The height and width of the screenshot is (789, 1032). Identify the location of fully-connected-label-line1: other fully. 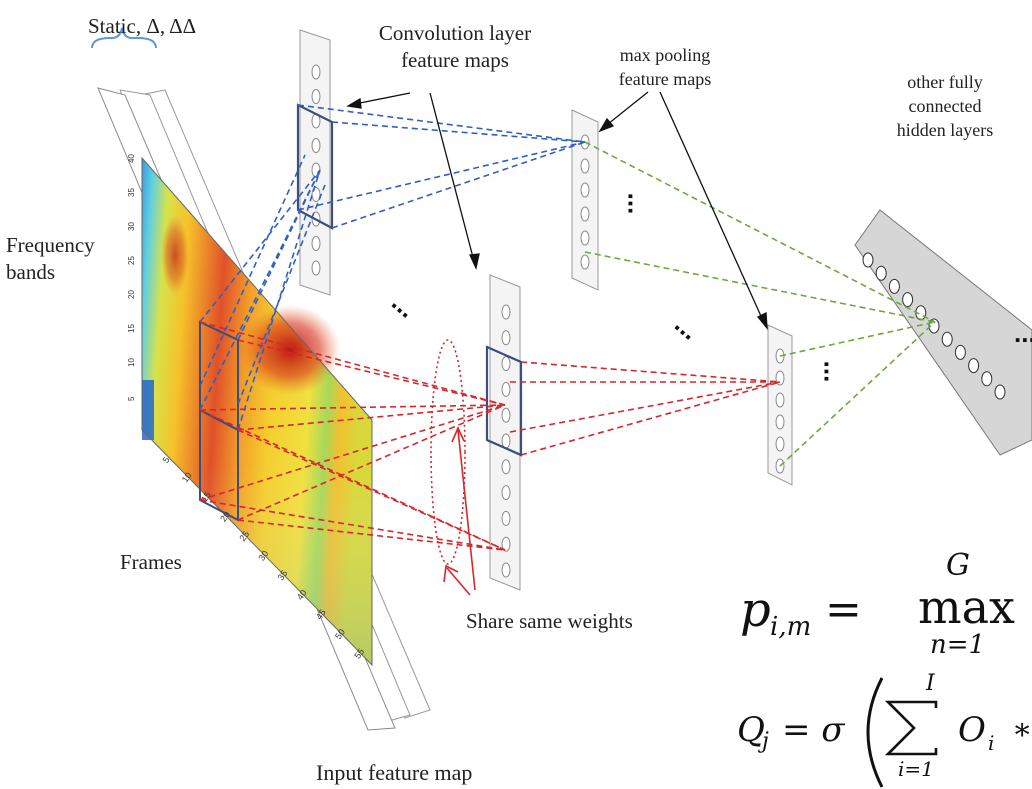
(945, 82).